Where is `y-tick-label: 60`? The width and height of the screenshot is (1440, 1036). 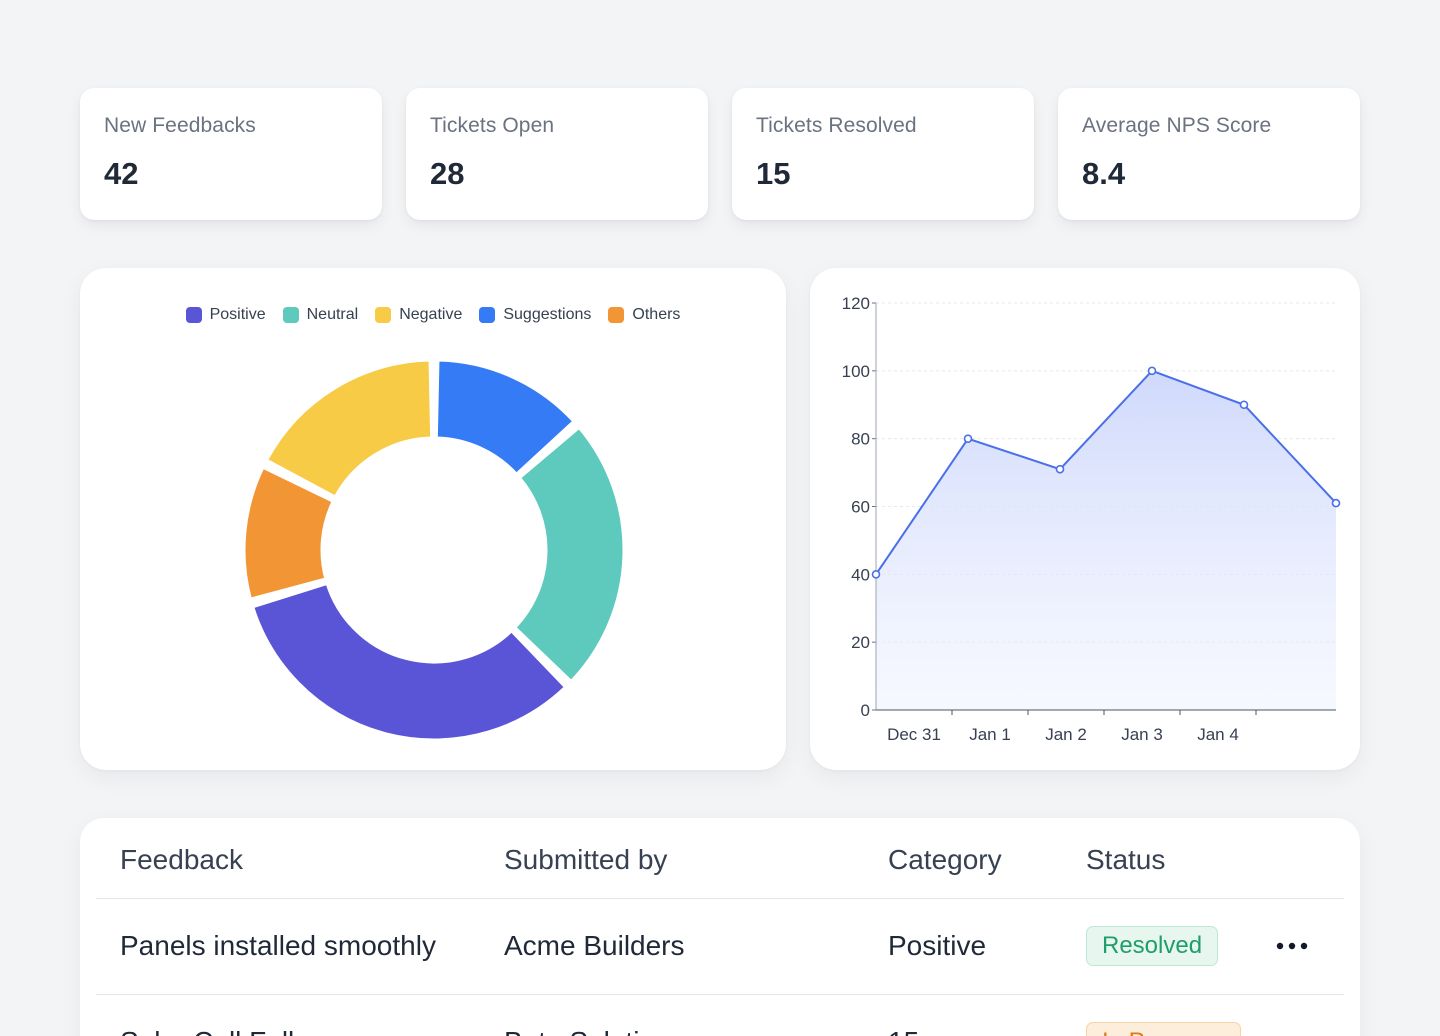
y-tick-label: 60 is located at coordinates (860, 507).